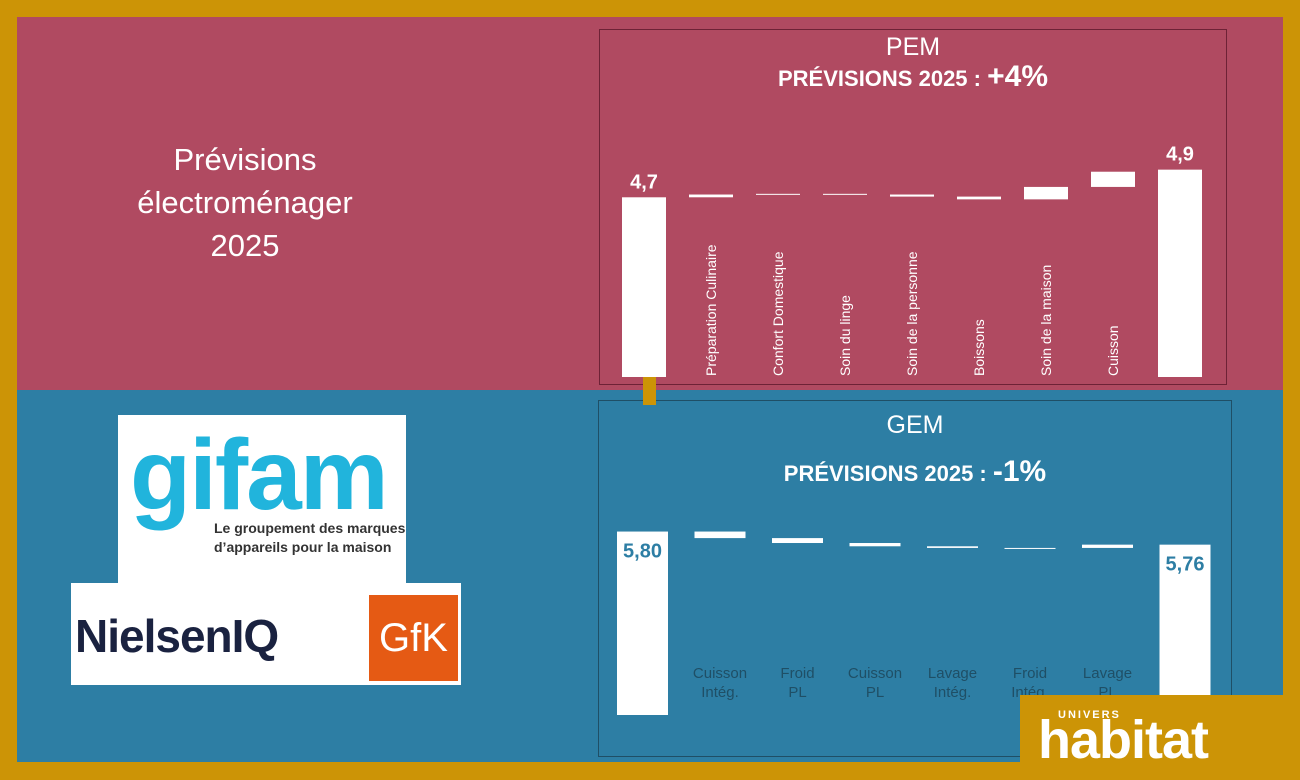  Describe the element at coordinates (245, 202) in the screenshot. I see `main-title: Prévisions électroménager 2025` at that location.